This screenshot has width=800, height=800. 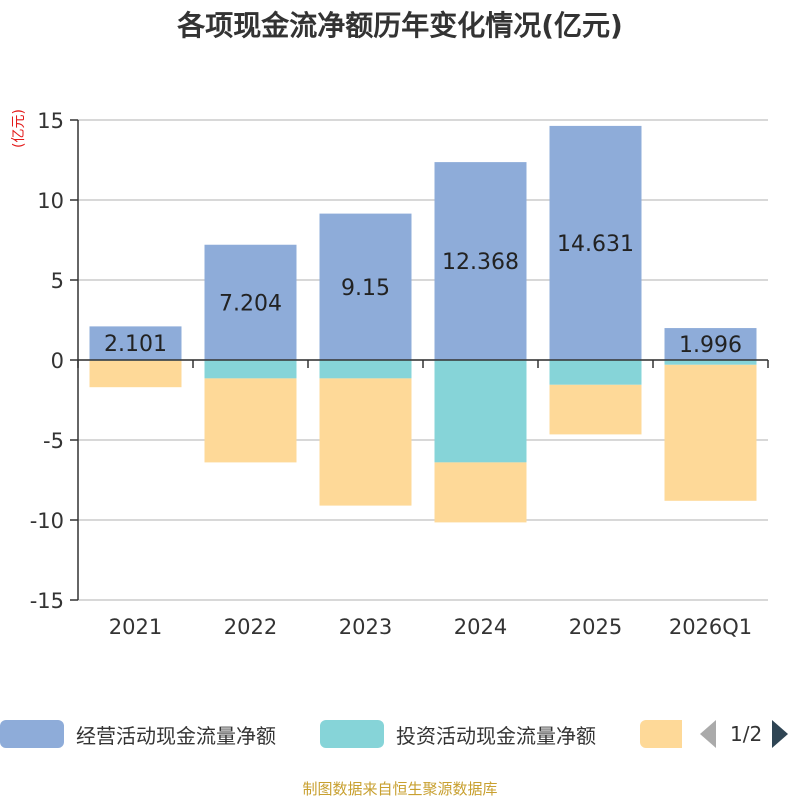 I want to click on data-source-note: 制图数据来自恒生聚源数据库, so click(x=400, y=789).